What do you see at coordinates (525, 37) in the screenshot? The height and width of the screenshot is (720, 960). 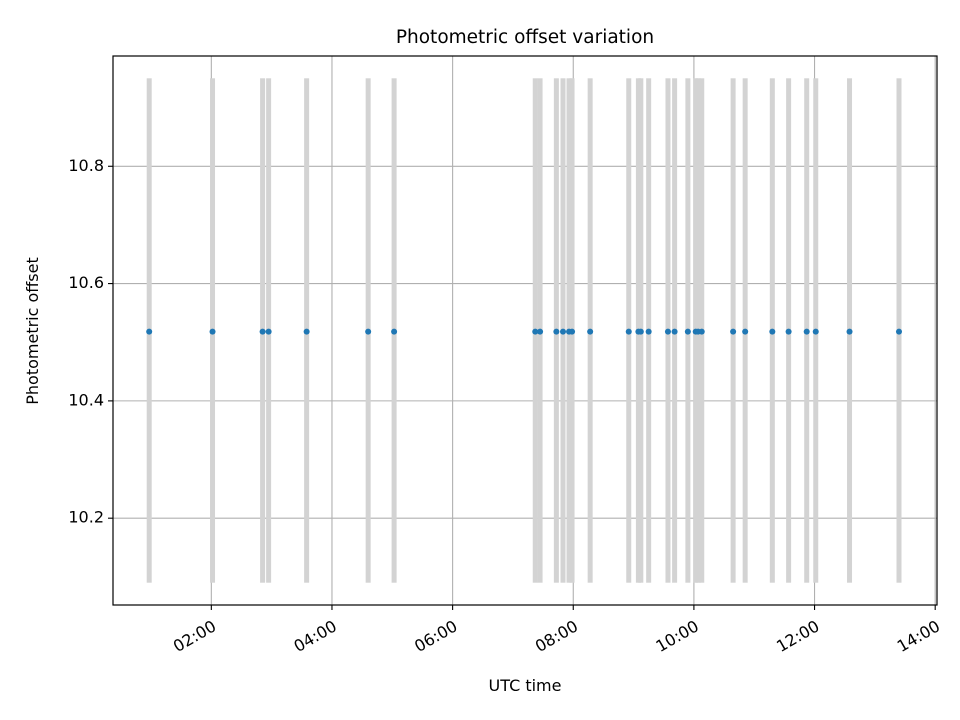 I see `chart-title: Photometric offset variation` at bounding box center [525, 37].